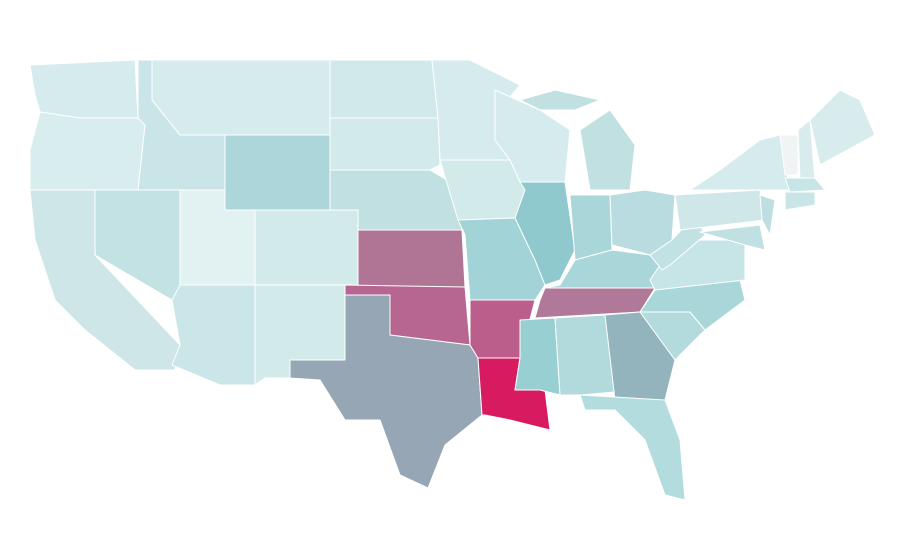  What do you see at coordinates (585, 355) in the screenshot?
I see `state-al` at bounding box center [585, 355].